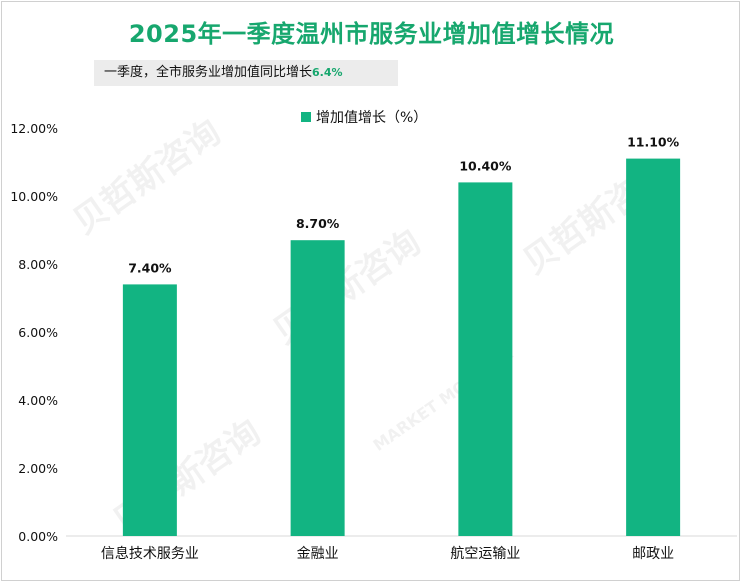 The image size is (743, 584). What do you see at coordinates (327, 72) in the screenshot?
I see `subtitle-value: 6.4%` at bounding box center [327, 72].